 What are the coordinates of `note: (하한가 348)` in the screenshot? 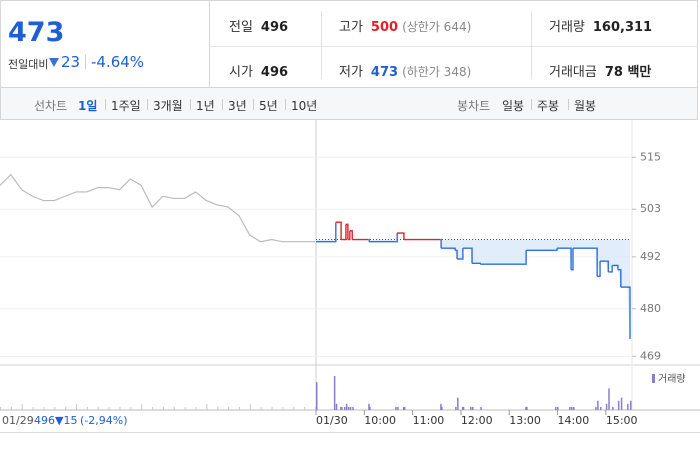 It's located at (437, 72).